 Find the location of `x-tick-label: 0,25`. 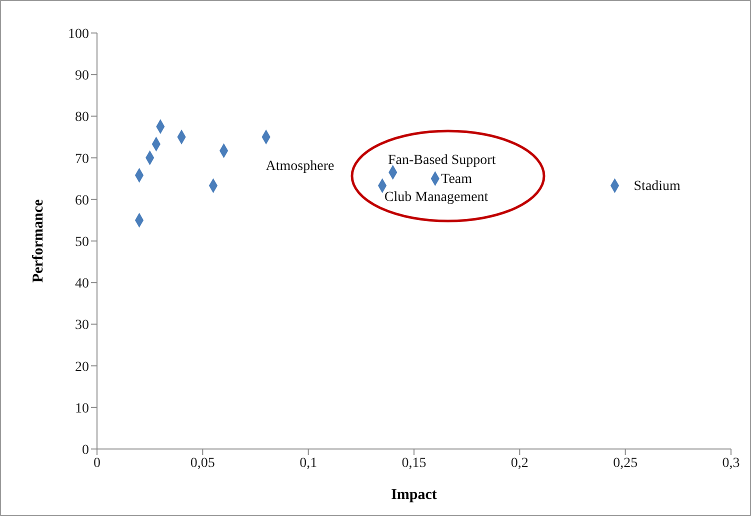

x-tick-label: 0,25 is located at coordinates (625, 463).